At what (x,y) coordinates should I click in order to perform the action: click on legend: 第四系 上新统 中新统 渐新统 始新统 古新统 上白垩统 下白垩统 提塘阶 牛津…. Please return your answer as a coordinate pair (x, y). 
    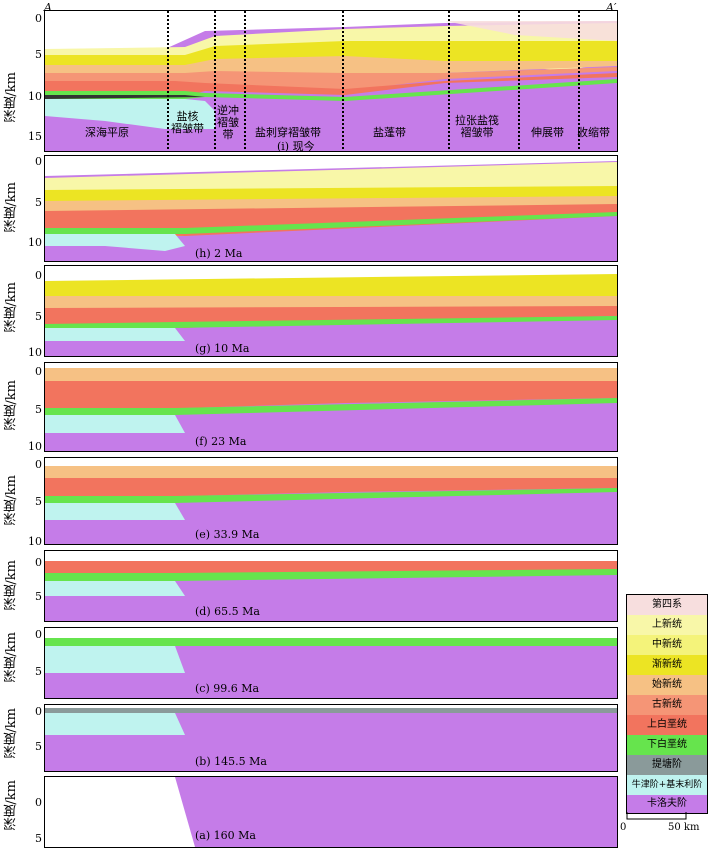
    Looking at the image, I should click on (667, 704).